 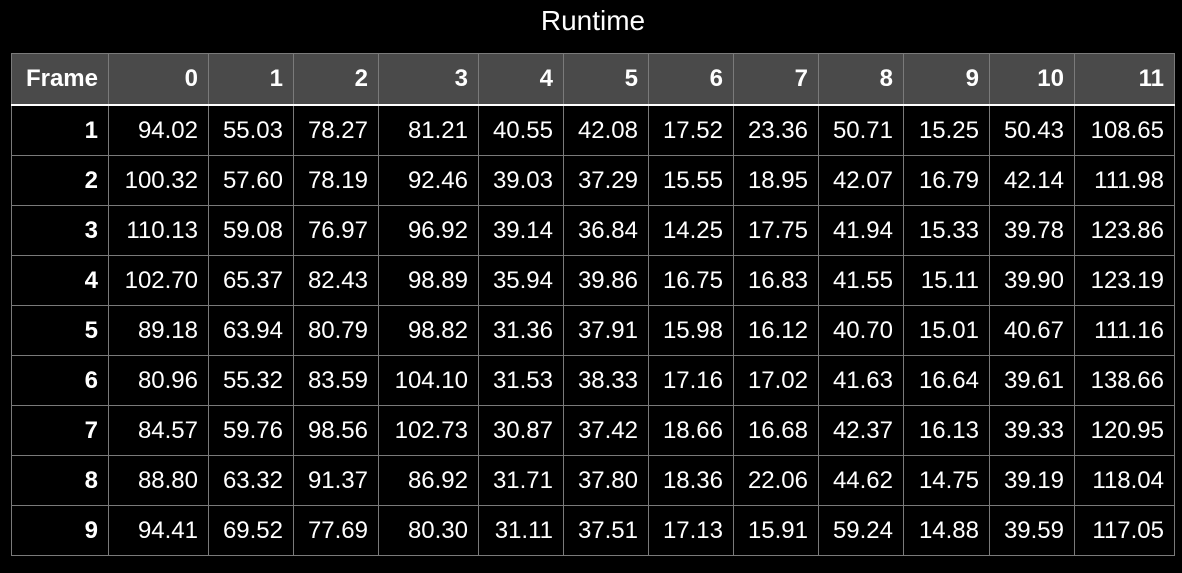 I want to click on column-header-10: 10, so click(x=1032, y=79).